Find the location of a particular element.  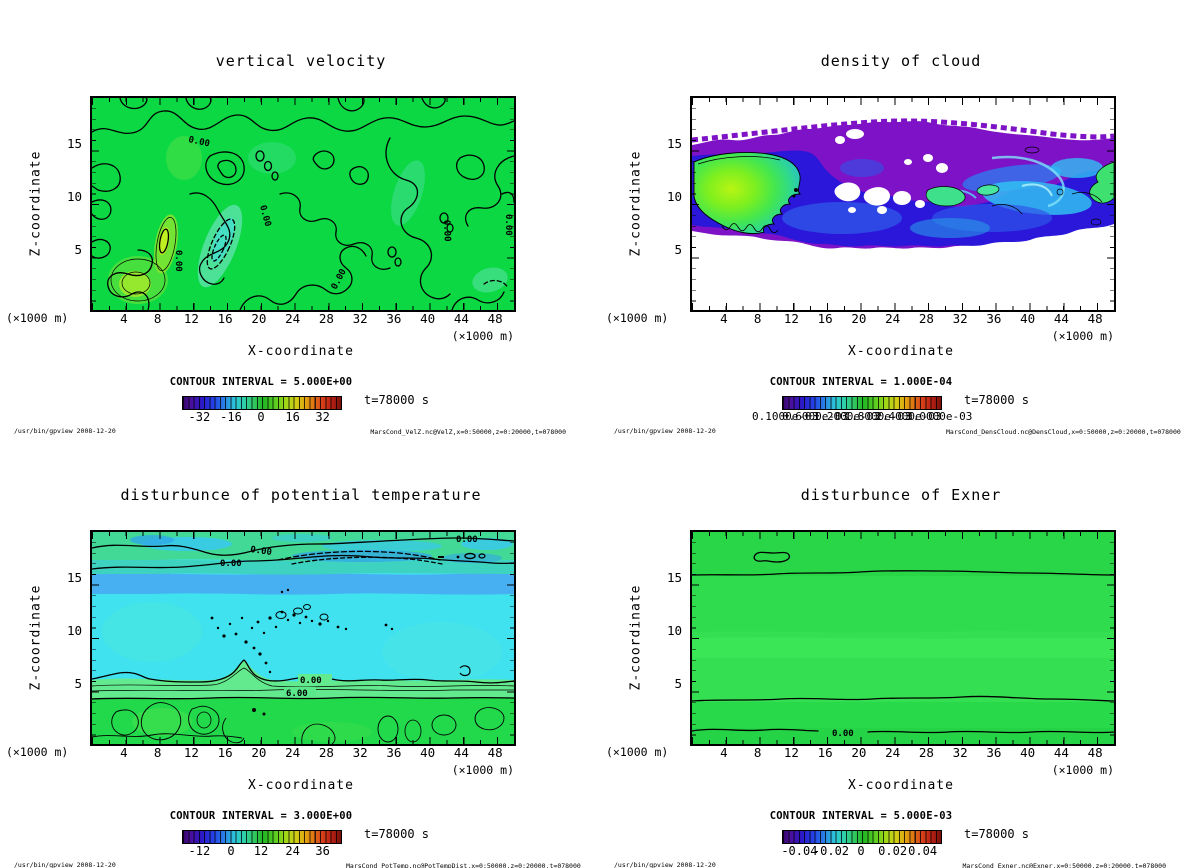

contour-plot-canvas is located at coordinates (903, 204).